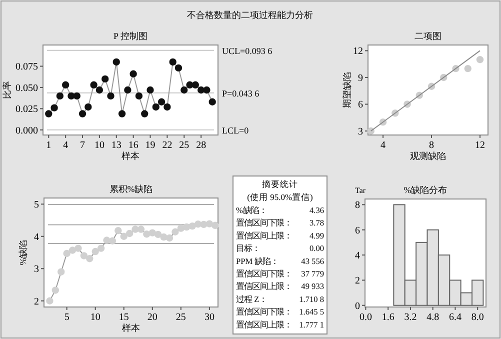 The image size is (501, 339). What do you see at coordinates (131, 189) in the screenshot?
I see `chart-title: 累积%缺陷` at bounding box center [131, 189].